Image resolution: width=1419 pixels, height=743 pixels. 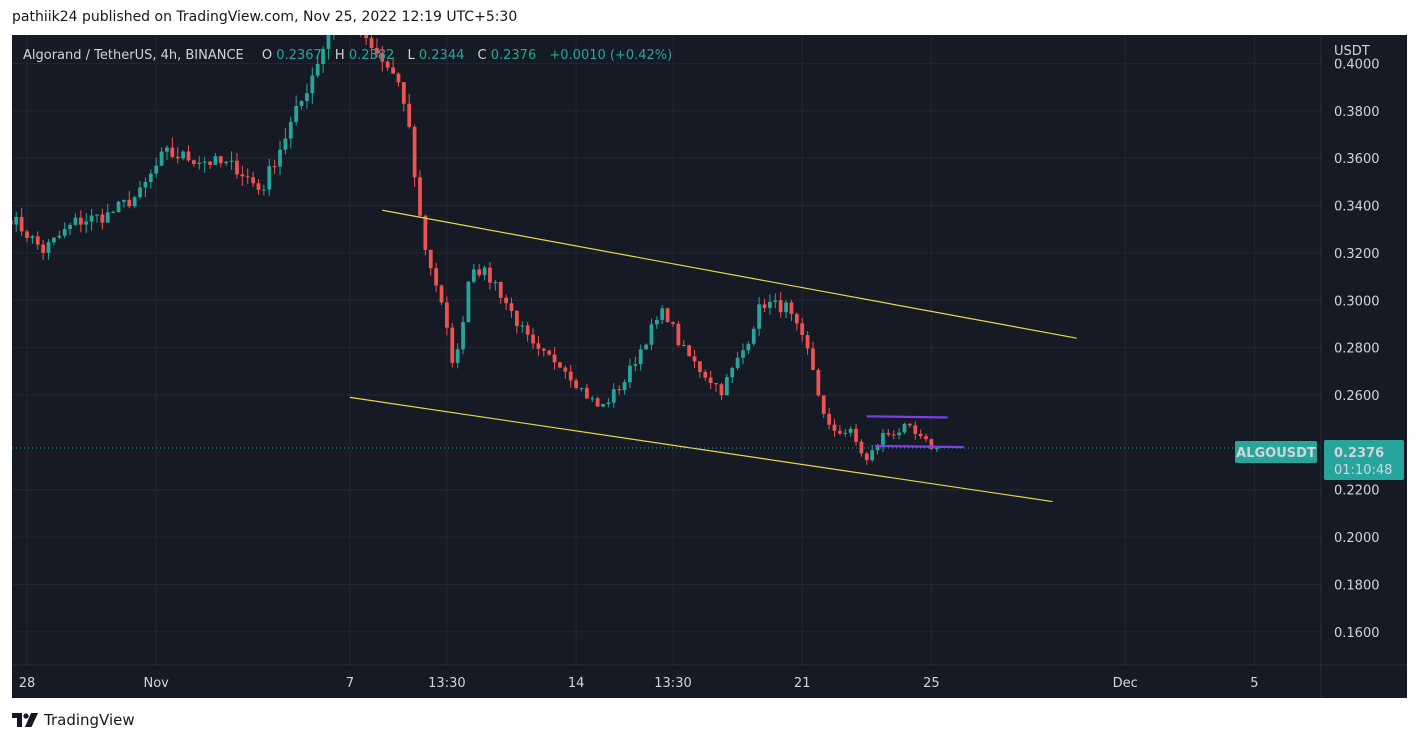 What do you see at coordinates (1357, 112) in the screenshot?
I see `price-tick-label: 0.3800` at bounding box center [1357, 112].